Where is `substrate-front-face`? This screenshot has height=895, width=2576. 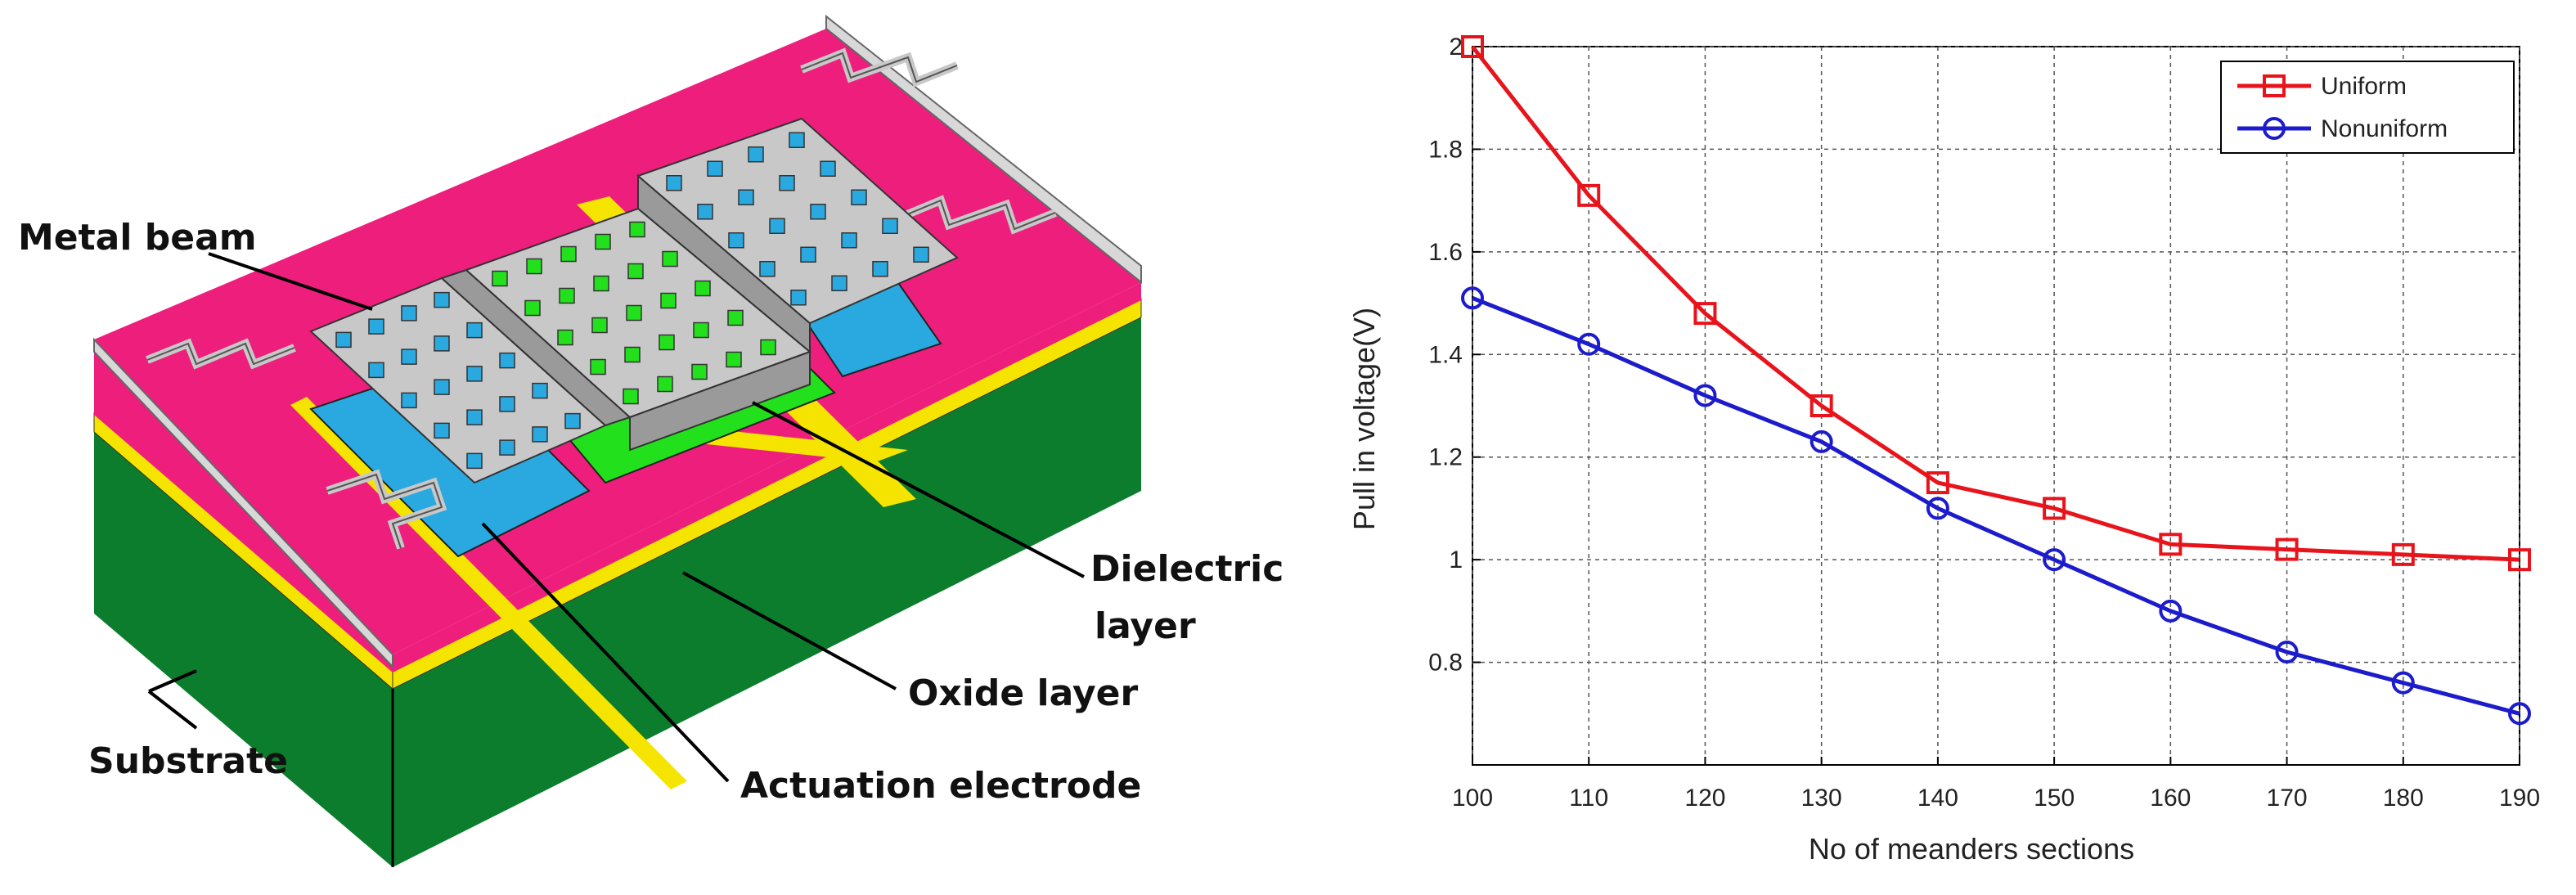 substrate-front-face is located at coordinates (244, 648).